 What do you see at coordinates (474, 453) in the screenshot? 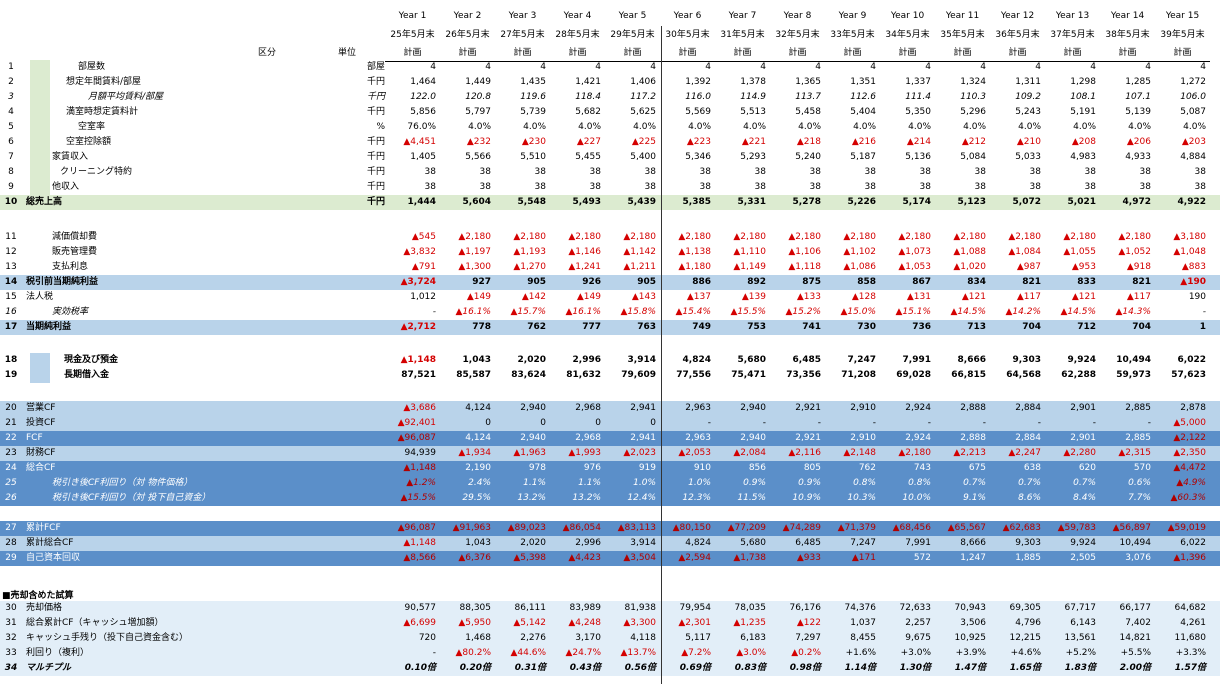
I see `value-cell: ▲1,934` at bounding box center [474, 453].